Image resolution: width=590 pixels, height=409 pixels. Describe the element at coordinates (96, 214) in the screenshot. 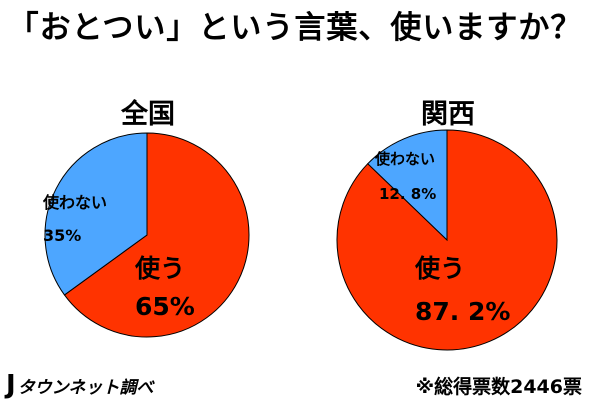

I see `pie-slice-national-not-use` at that location.